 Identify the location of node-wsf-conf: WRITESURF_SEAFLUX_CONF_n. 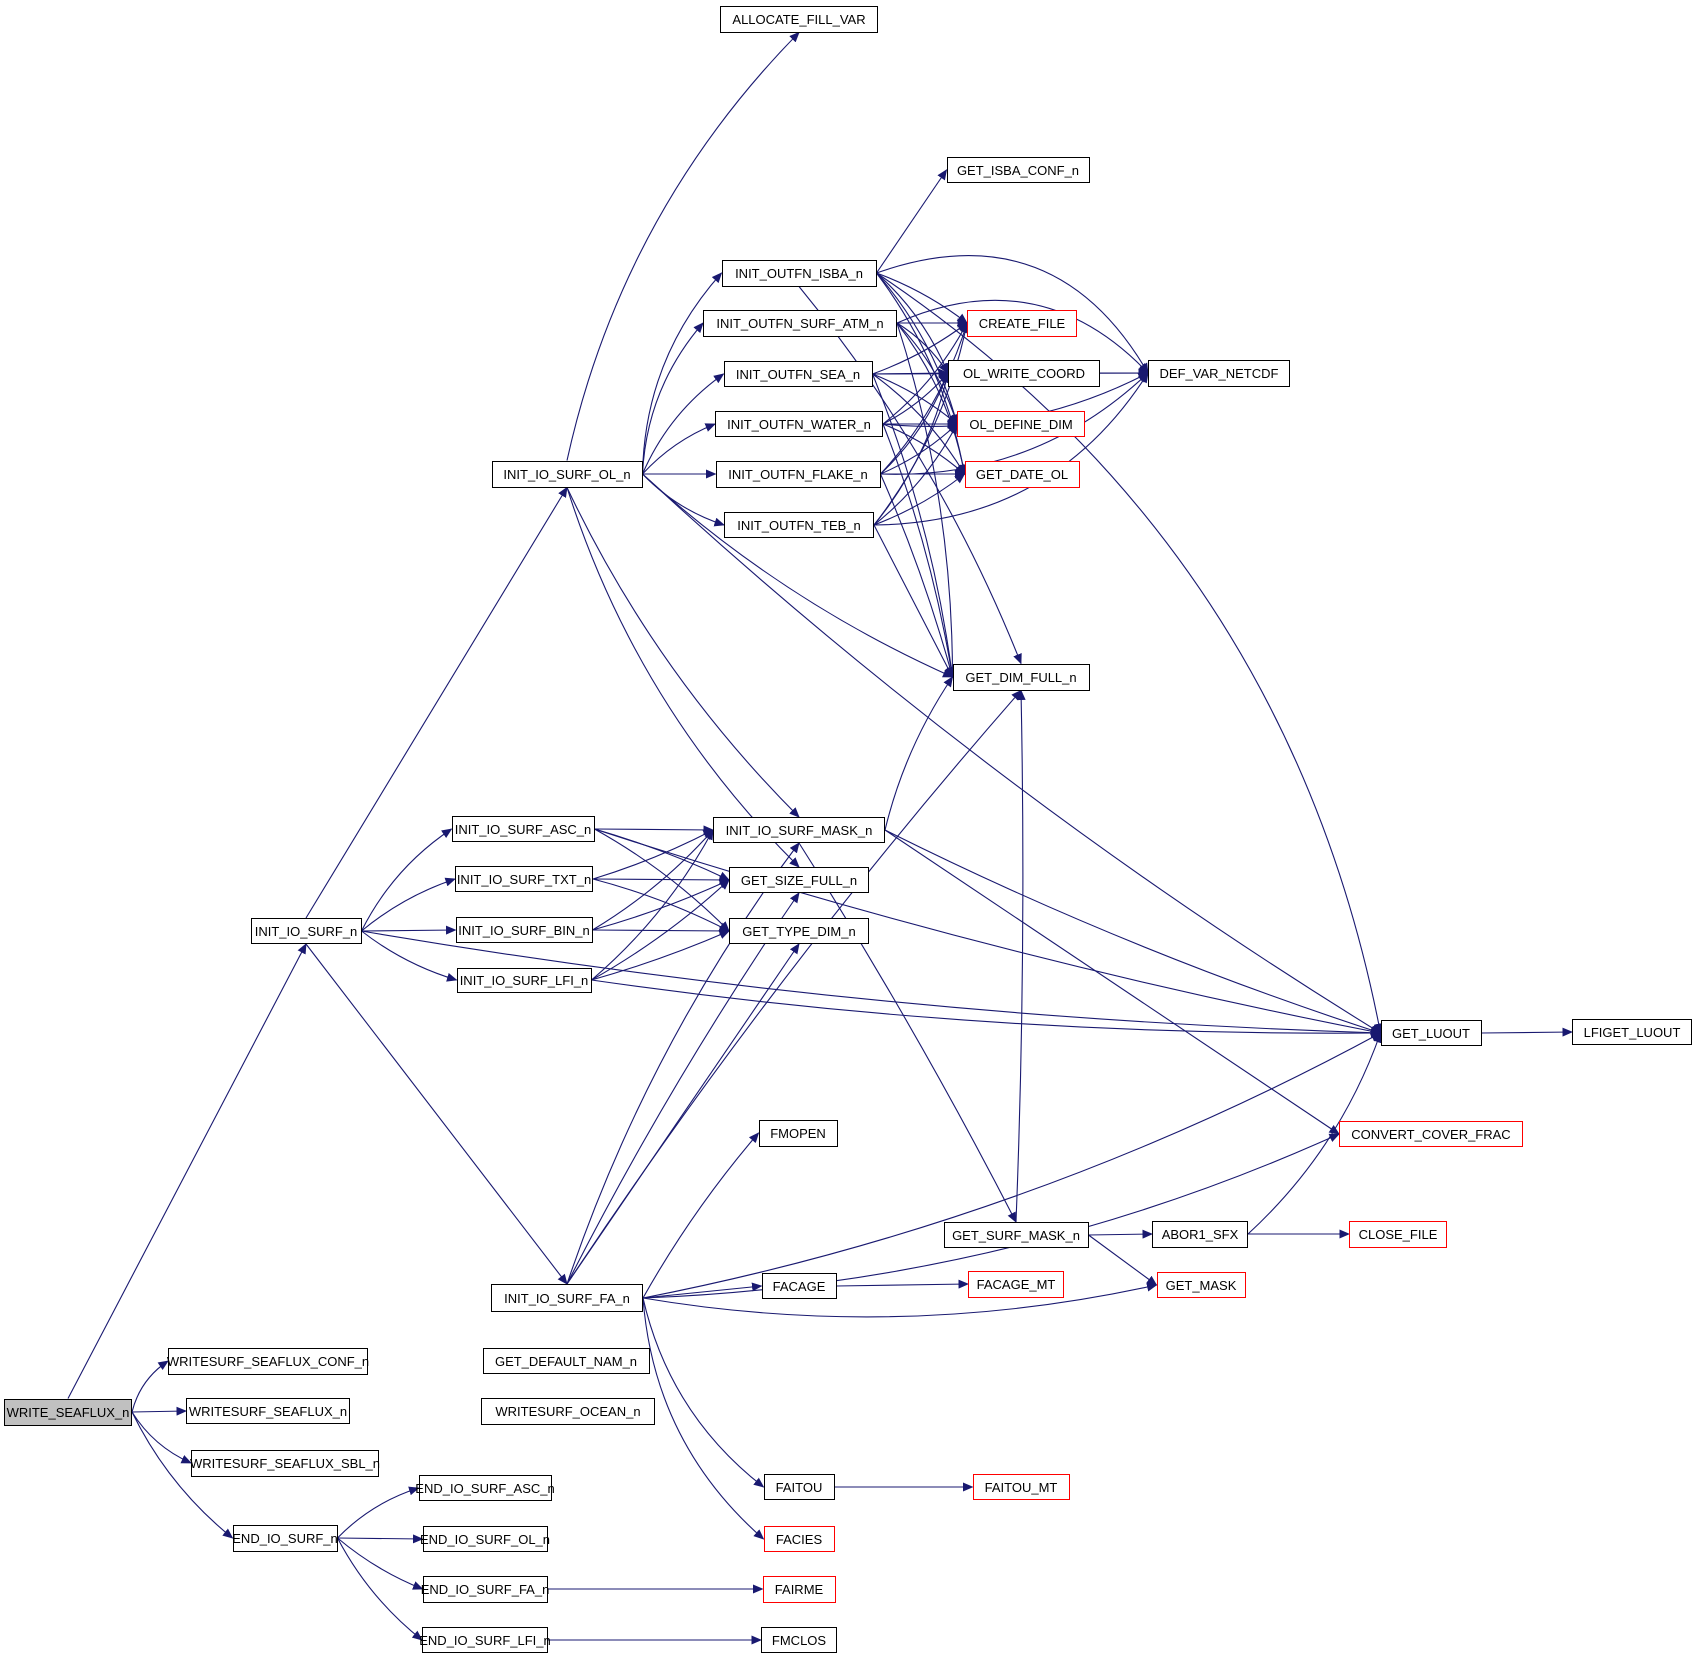
(268, 1361).